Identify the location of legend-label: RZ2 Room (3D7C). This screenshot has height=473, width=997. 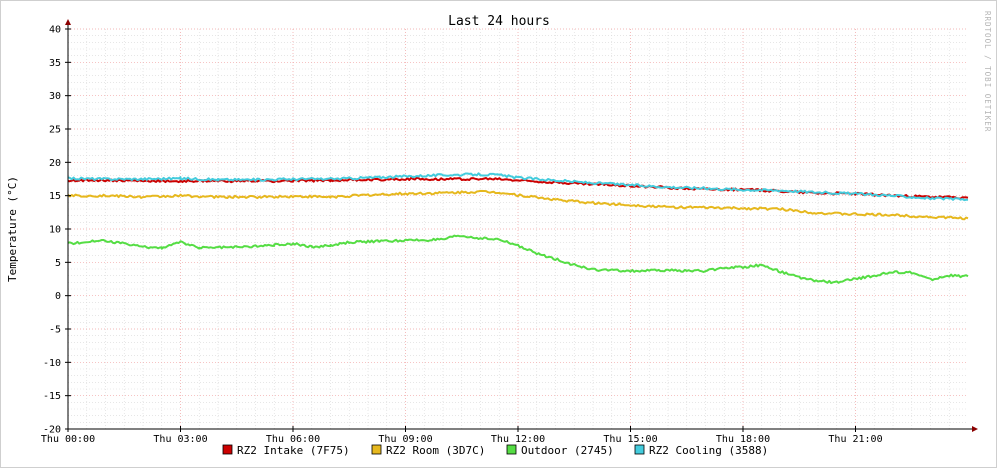
(435, 450).